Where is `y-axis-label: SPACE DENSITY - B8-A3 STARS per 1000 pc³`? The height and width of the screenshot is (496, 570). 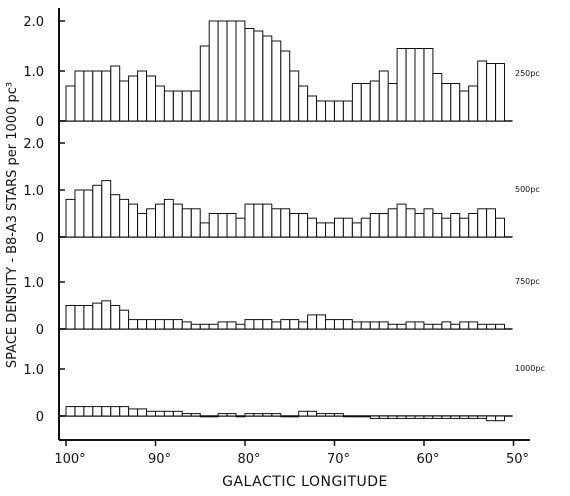
y-axis-label: SPACE DENSITY - B8-A3 STARS per 1000 pc³ is located at coordinates (12, 225).